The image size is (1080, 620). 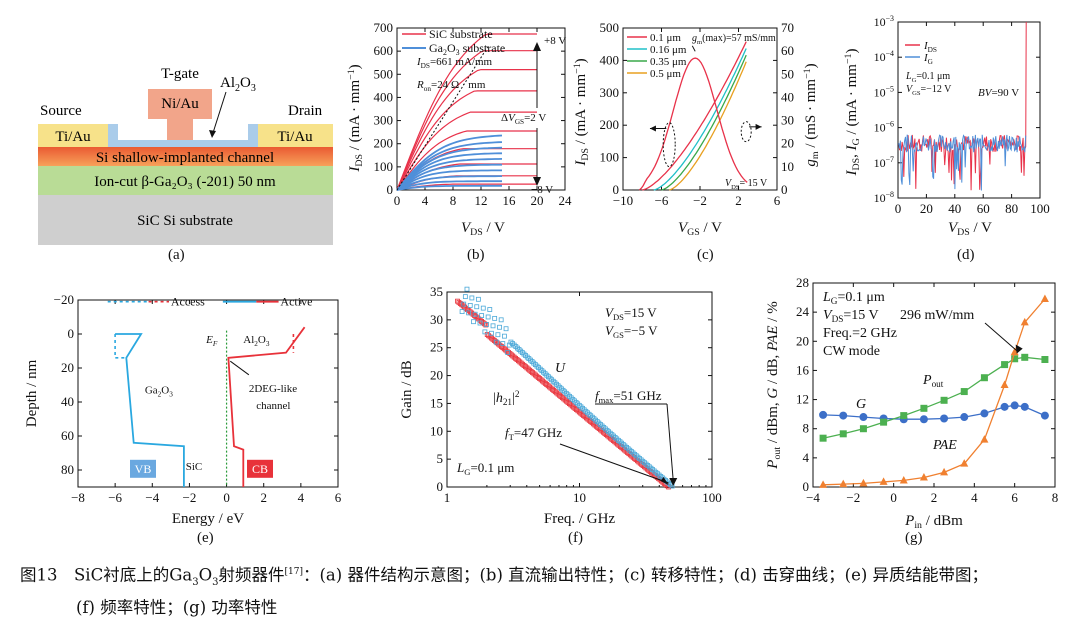 I want to click on chart-c-y-tick-label: 100, so click(x=610, y=157).